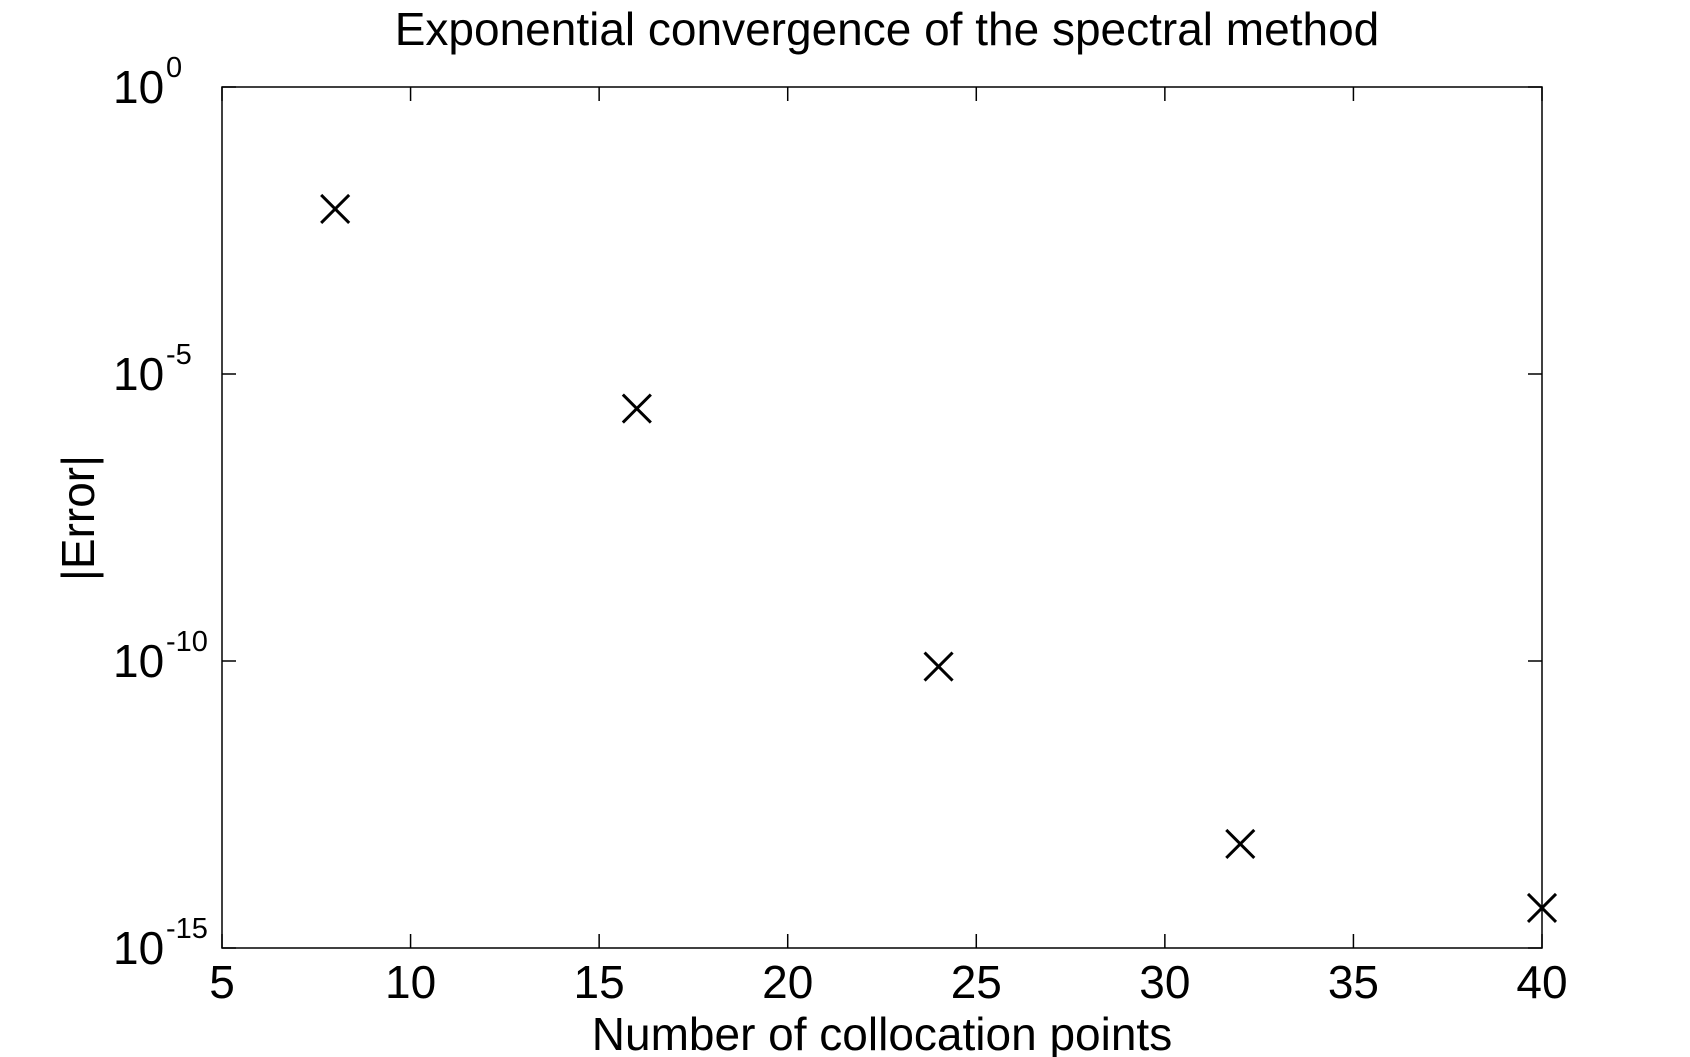 The width and height of the screenshot is (1690, 1057). Describe the element at coordinates (179, 355) in the screenshot. I see `y-tick-label-exponent: -5` at that location.